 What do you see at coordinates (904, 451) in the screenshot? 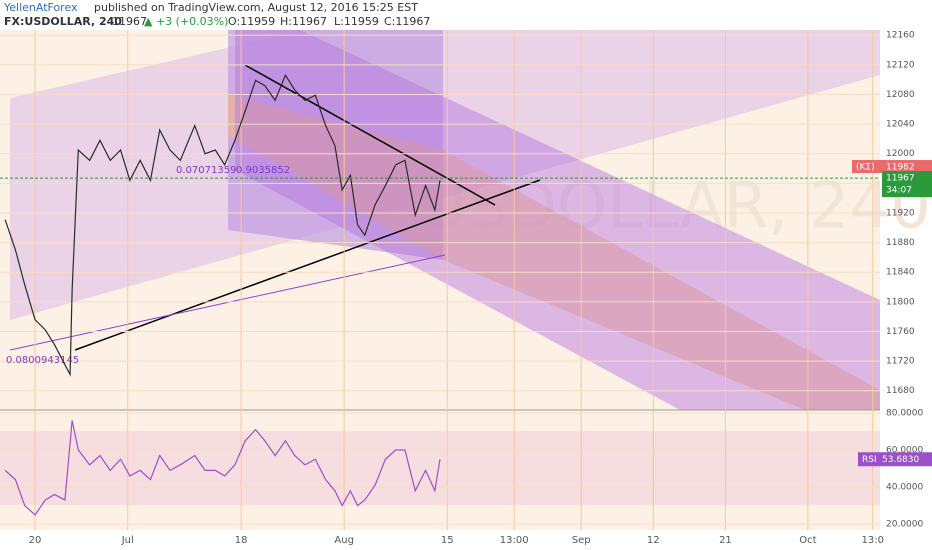
I see `y-tick-label: 60.0000` at bounding box center [904, 451].